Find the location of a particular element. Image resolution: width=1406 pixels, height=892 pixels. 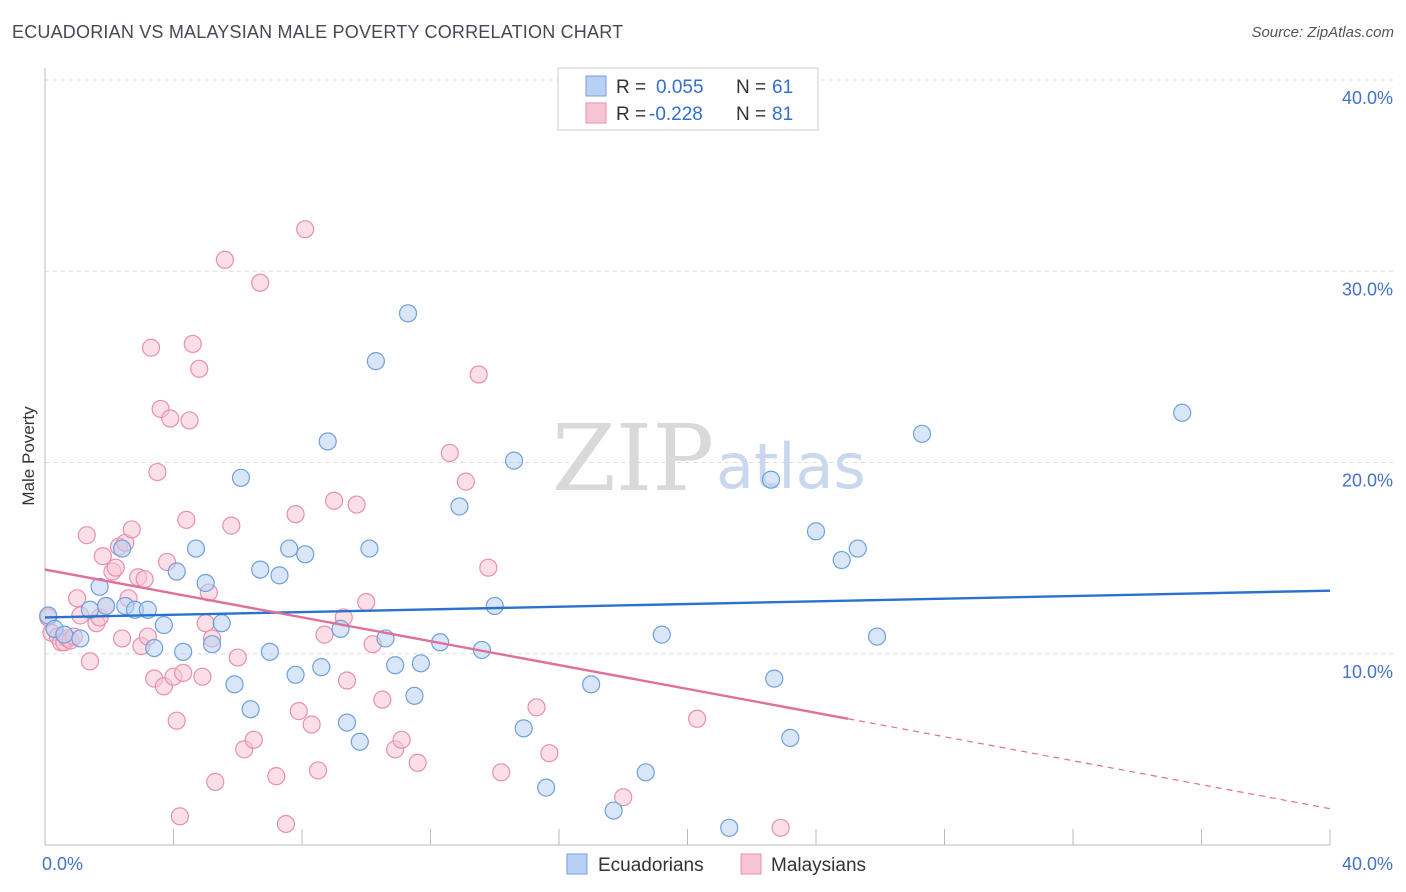

legend-r-value-1: 0.055 is located at coordinates (680, 87).